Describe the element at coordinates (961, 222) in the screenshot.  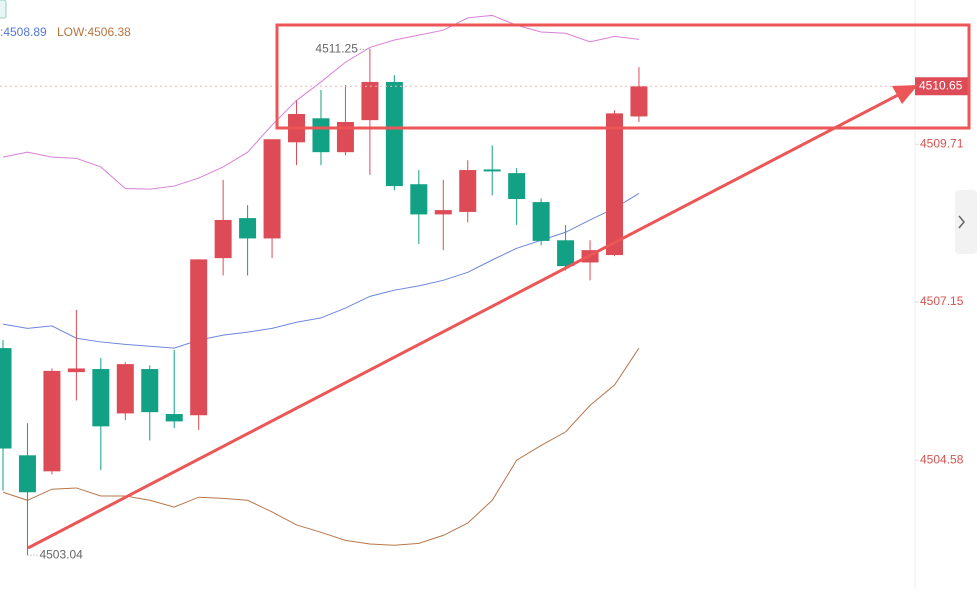
I see `scroll-icon` at that location.